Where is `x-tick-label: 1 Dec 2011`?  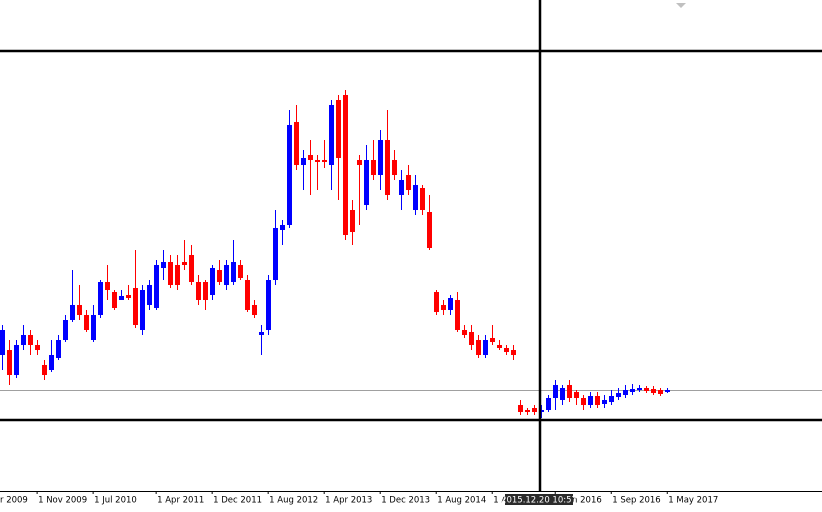 x-tick-label: 1 Dec 2011 is located at coordinates (237, 501).